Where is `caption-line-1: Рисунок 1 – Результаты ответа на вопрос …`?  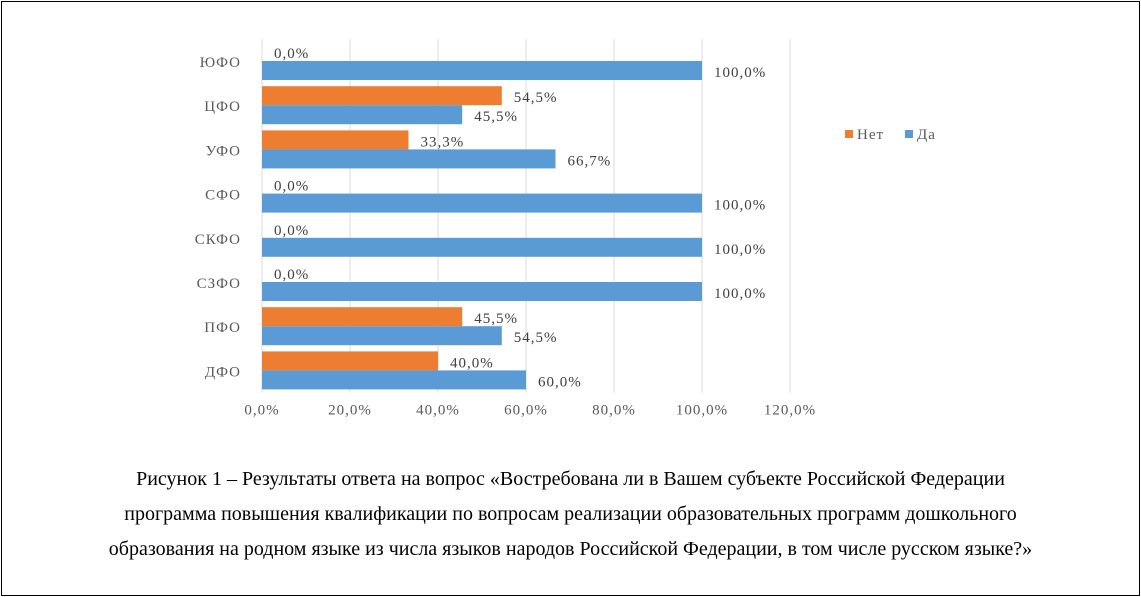
caption-line-1: Рисунок 1 – Результаты ответа на вопрос … is located at coordinates (570, 479).